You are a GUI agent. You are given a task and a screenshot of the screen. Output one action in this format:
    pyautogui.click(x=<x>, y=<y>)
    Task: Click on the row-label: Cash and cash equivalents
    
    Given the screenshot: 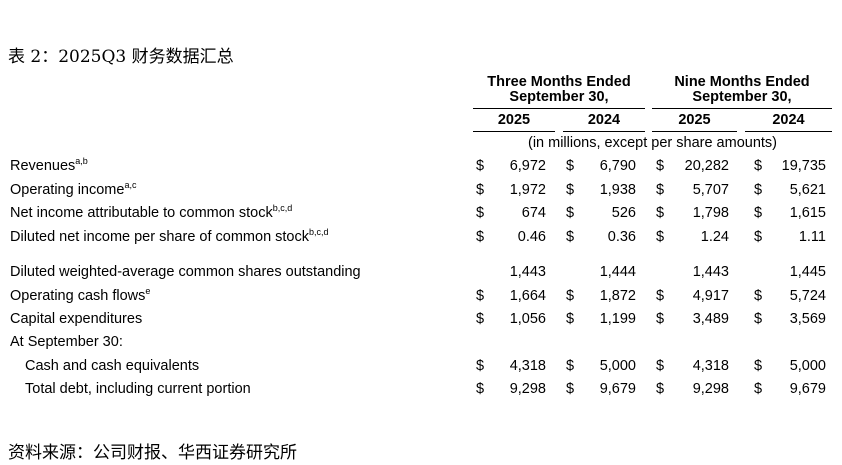 What is the action you would take?
    pyautogui.click(x=112, y=366)
    